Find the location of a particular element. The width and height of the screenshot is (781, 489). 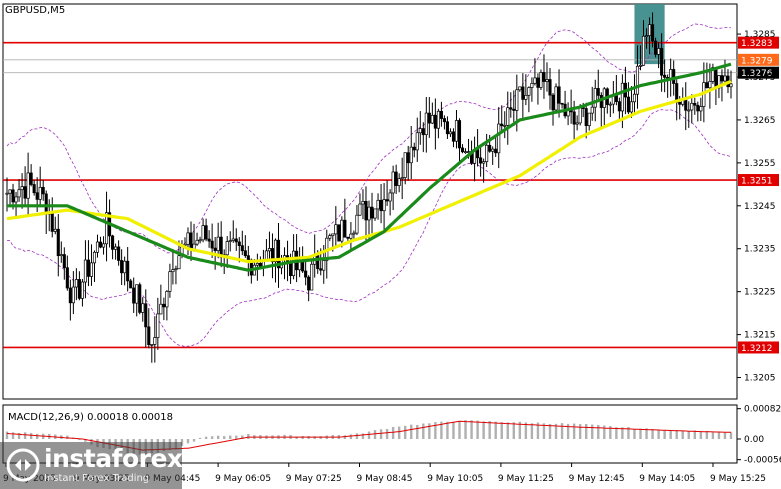

x-tick-label: 9 May 14:05 is located at coordinates (667, 479).